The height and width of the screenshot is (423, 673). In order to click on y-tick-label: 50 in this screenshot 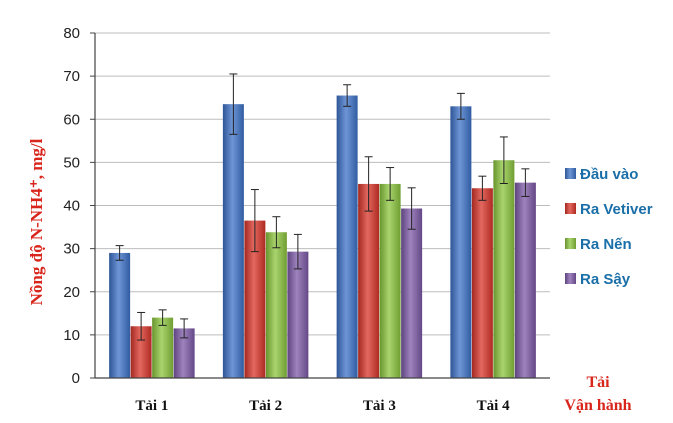, I will do `click(71, 162)`.